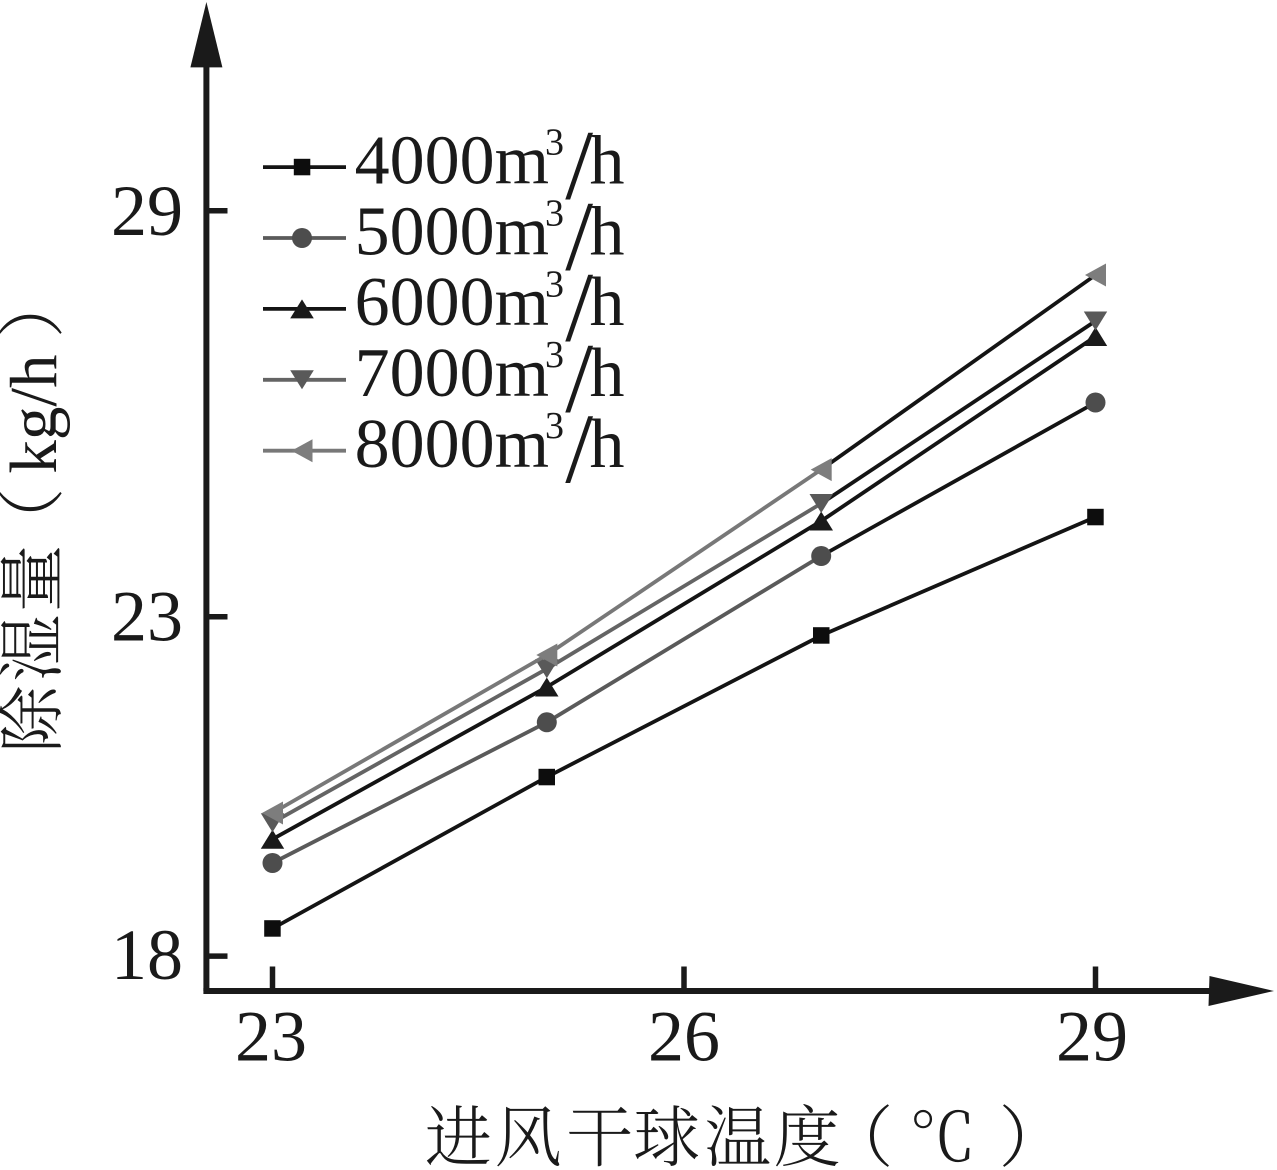  What do you see at coordinates (452, 231) in the screenshot?
I see `svg-text: 5000m` at bounding box center [452, 231].